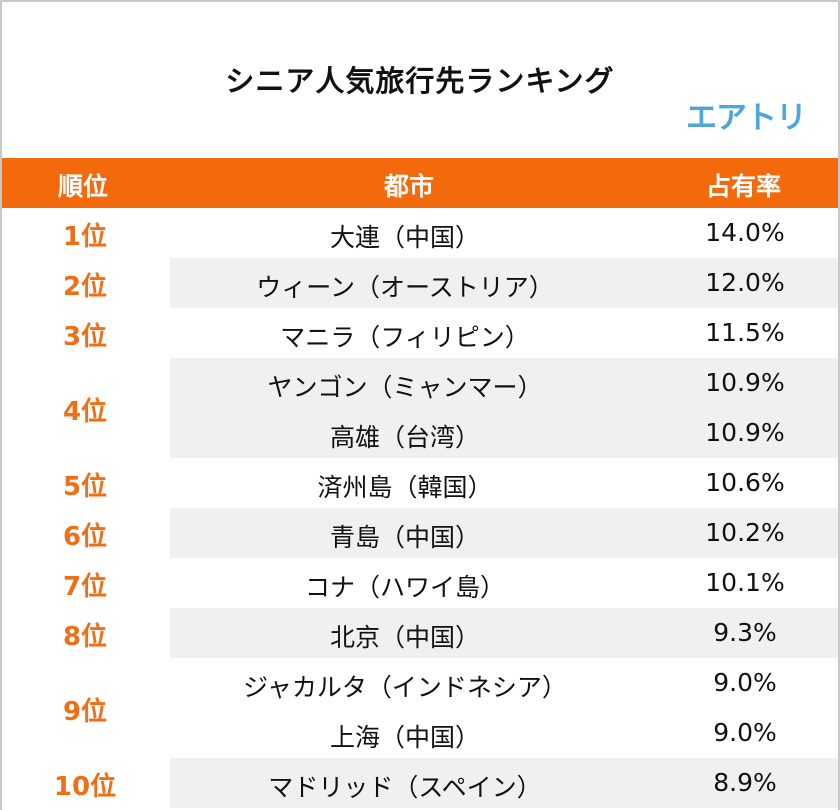  Describe the element at coordinates (745, 332) in the screenshot. I see `share-cell: 11.5%` at that location.